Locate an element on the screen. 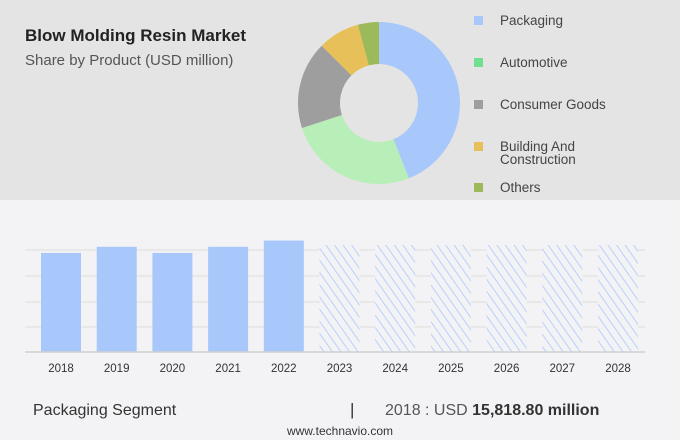 The width and height of the screenshot is (680, 440). forecast-bar-2026 is located at coordinates (506, 298).